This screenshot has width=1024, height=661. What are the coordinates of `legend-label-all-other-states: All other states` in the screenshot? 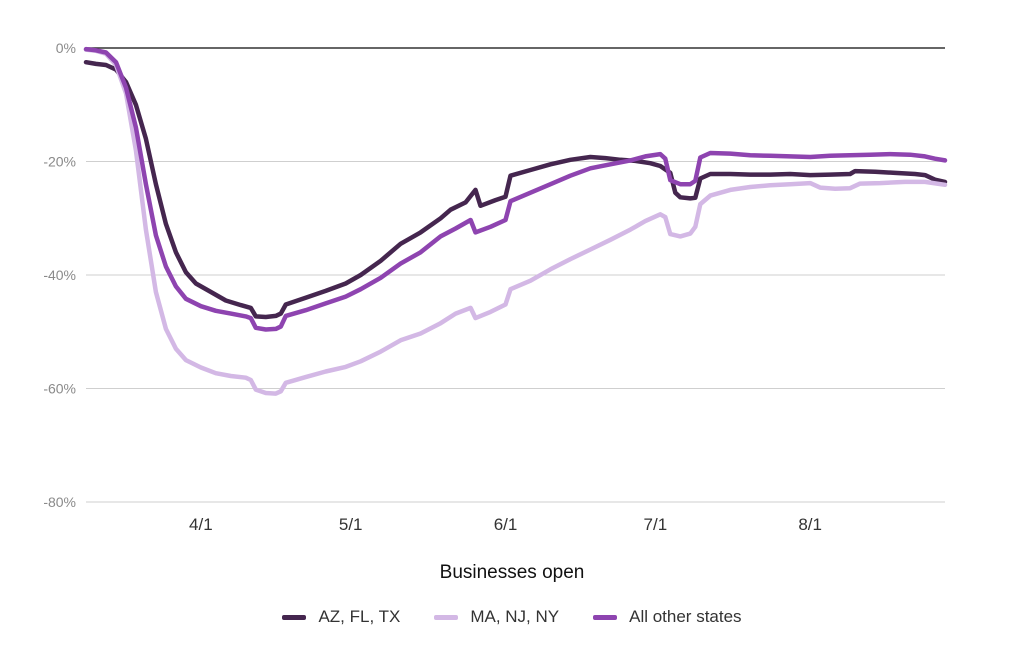 It's located at (685, 616).